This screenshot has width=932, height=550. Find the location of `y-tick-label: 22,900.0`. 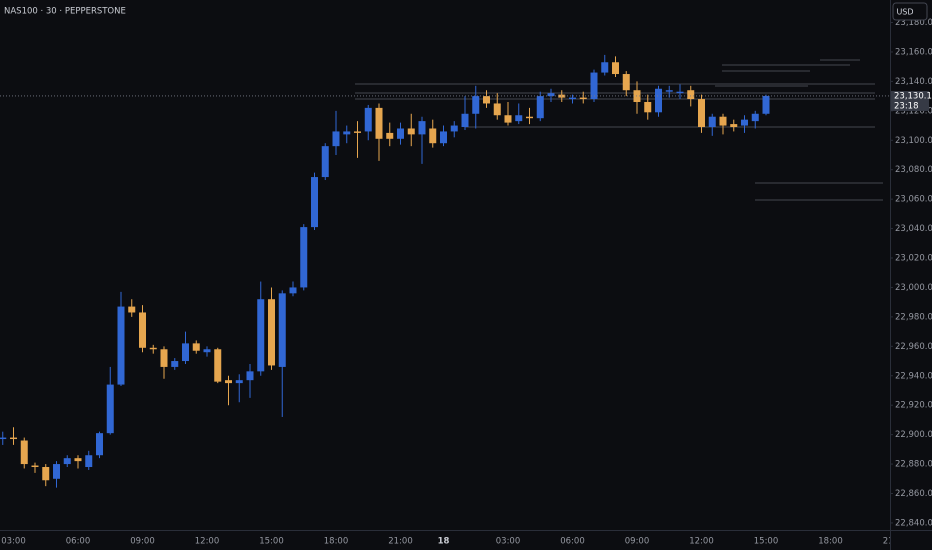

y-tick-label: 22,900.0 is located at coordinates (913, 435).